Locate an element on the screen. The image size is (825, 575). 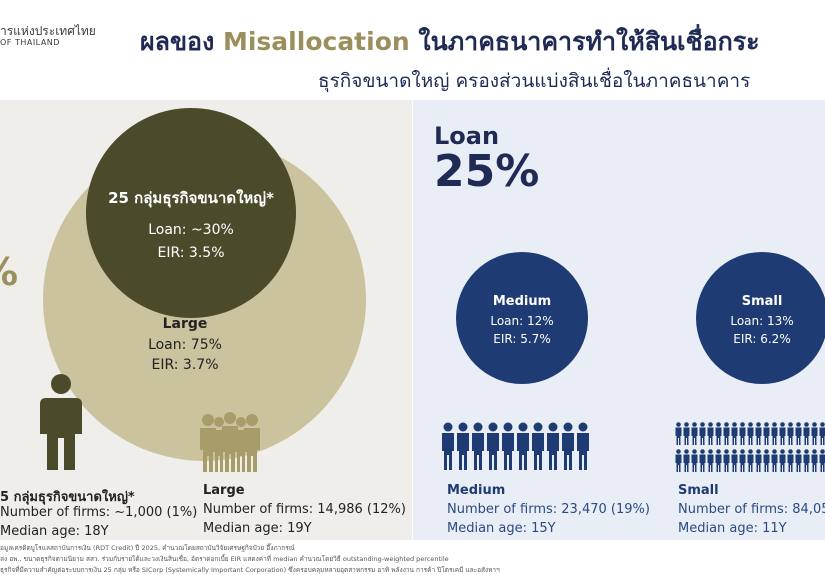
medium-firms: Number of firms: 23,470 (19%) is located at coordinates (548, 509).